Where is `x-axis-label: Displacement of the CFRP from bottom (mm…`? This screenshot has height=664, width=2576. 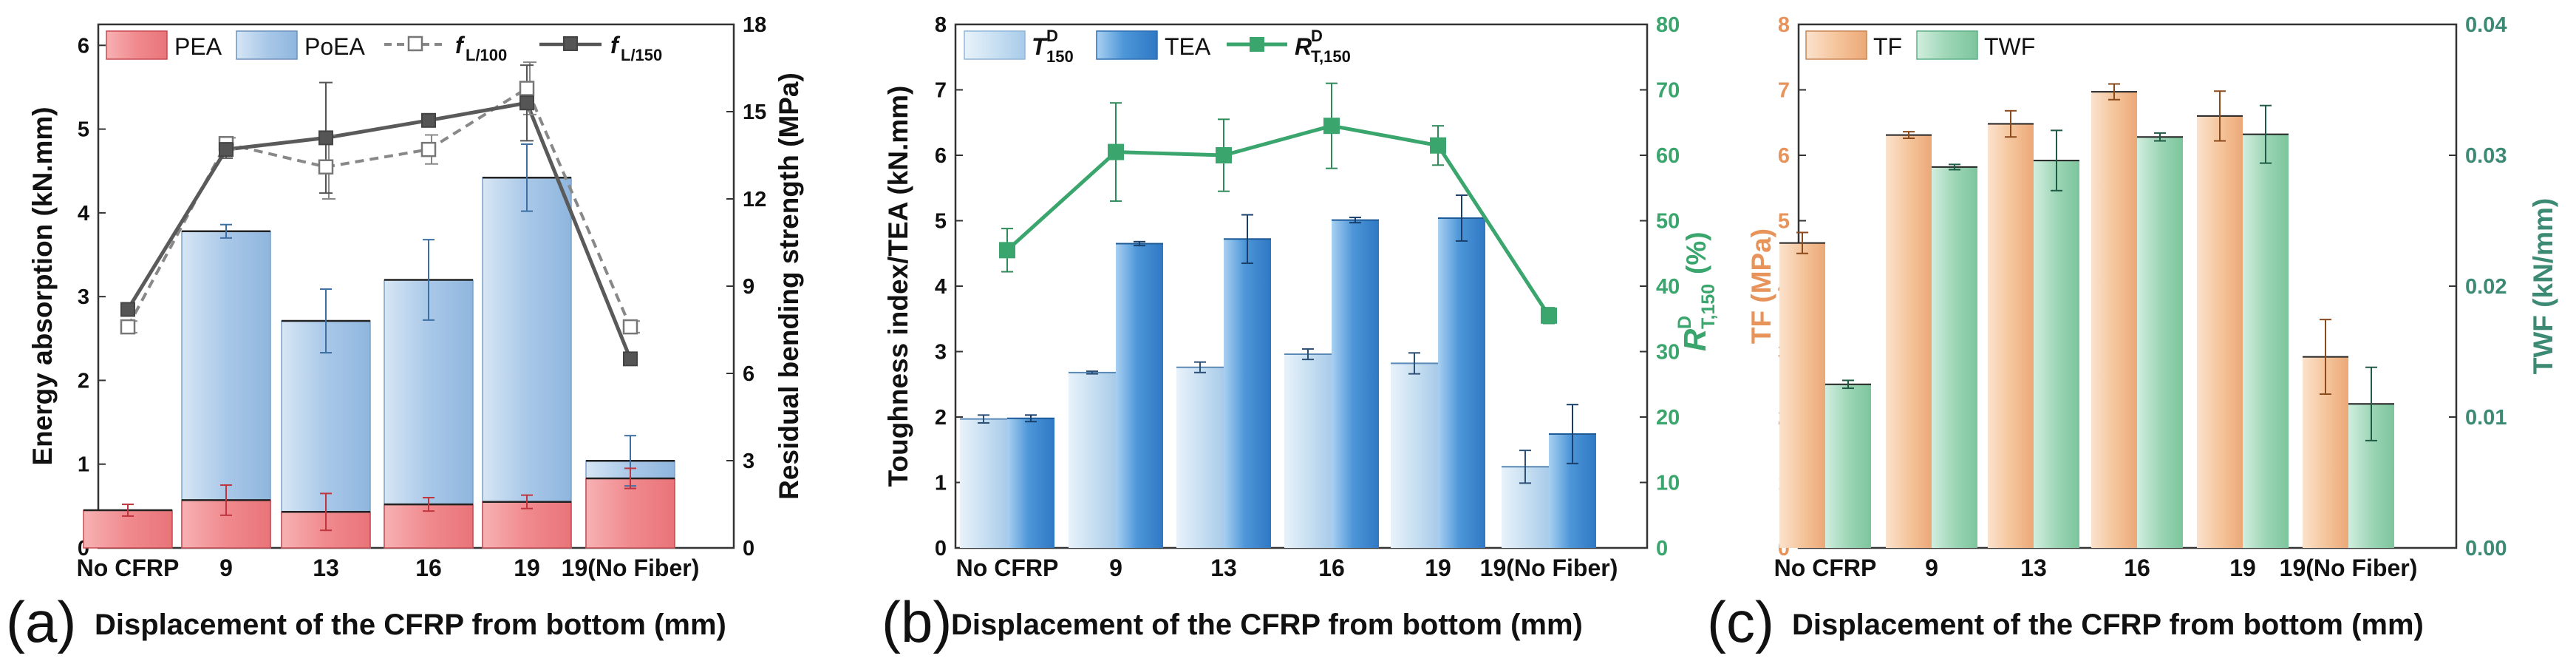
x-axis-label: Displacement of the CFRP from bottom (mm… is located at coordinates (2108, 625).